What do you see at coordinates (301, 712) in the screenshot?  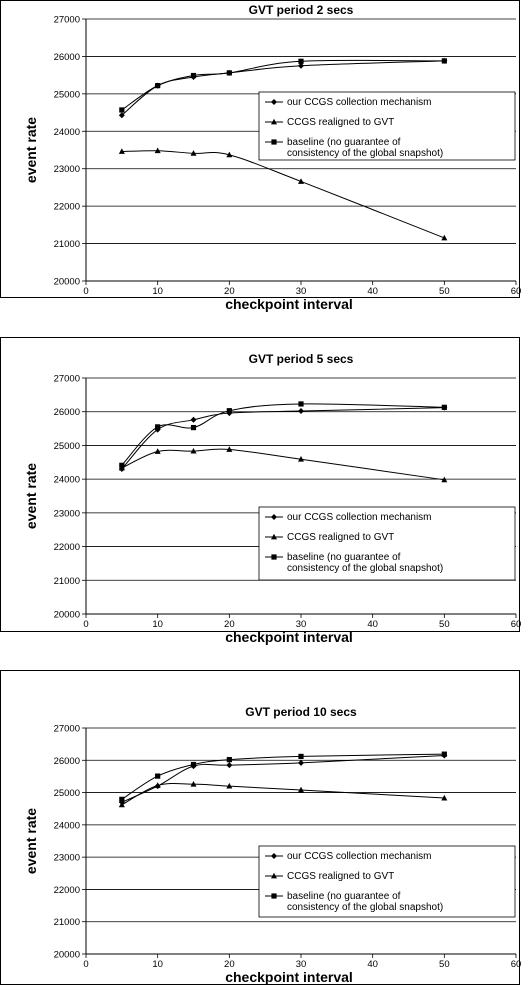 I see `chart-title: GVT period 10 secs` at bounding box center [301, 712].